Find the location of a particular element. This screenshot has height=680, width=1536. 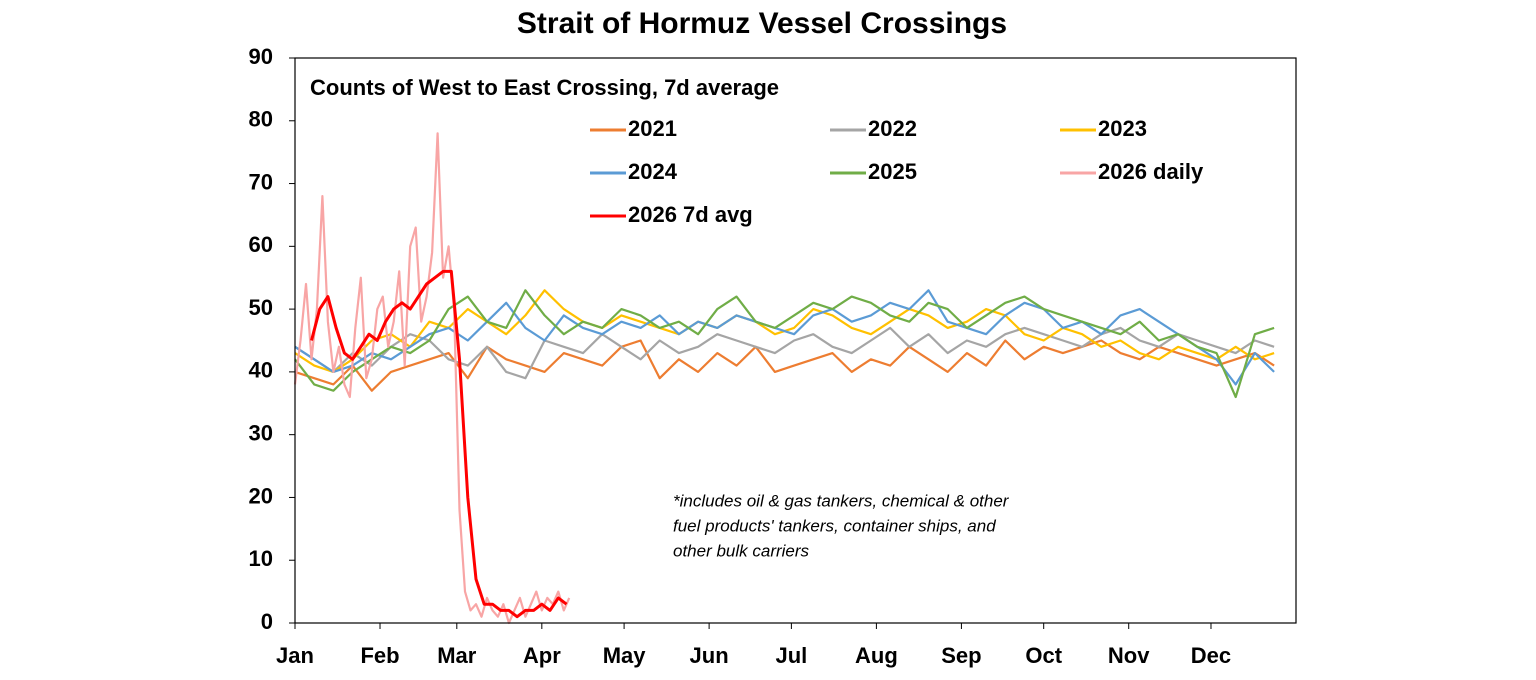

x-tick-label: Jan is located at coordinates (295, 655).